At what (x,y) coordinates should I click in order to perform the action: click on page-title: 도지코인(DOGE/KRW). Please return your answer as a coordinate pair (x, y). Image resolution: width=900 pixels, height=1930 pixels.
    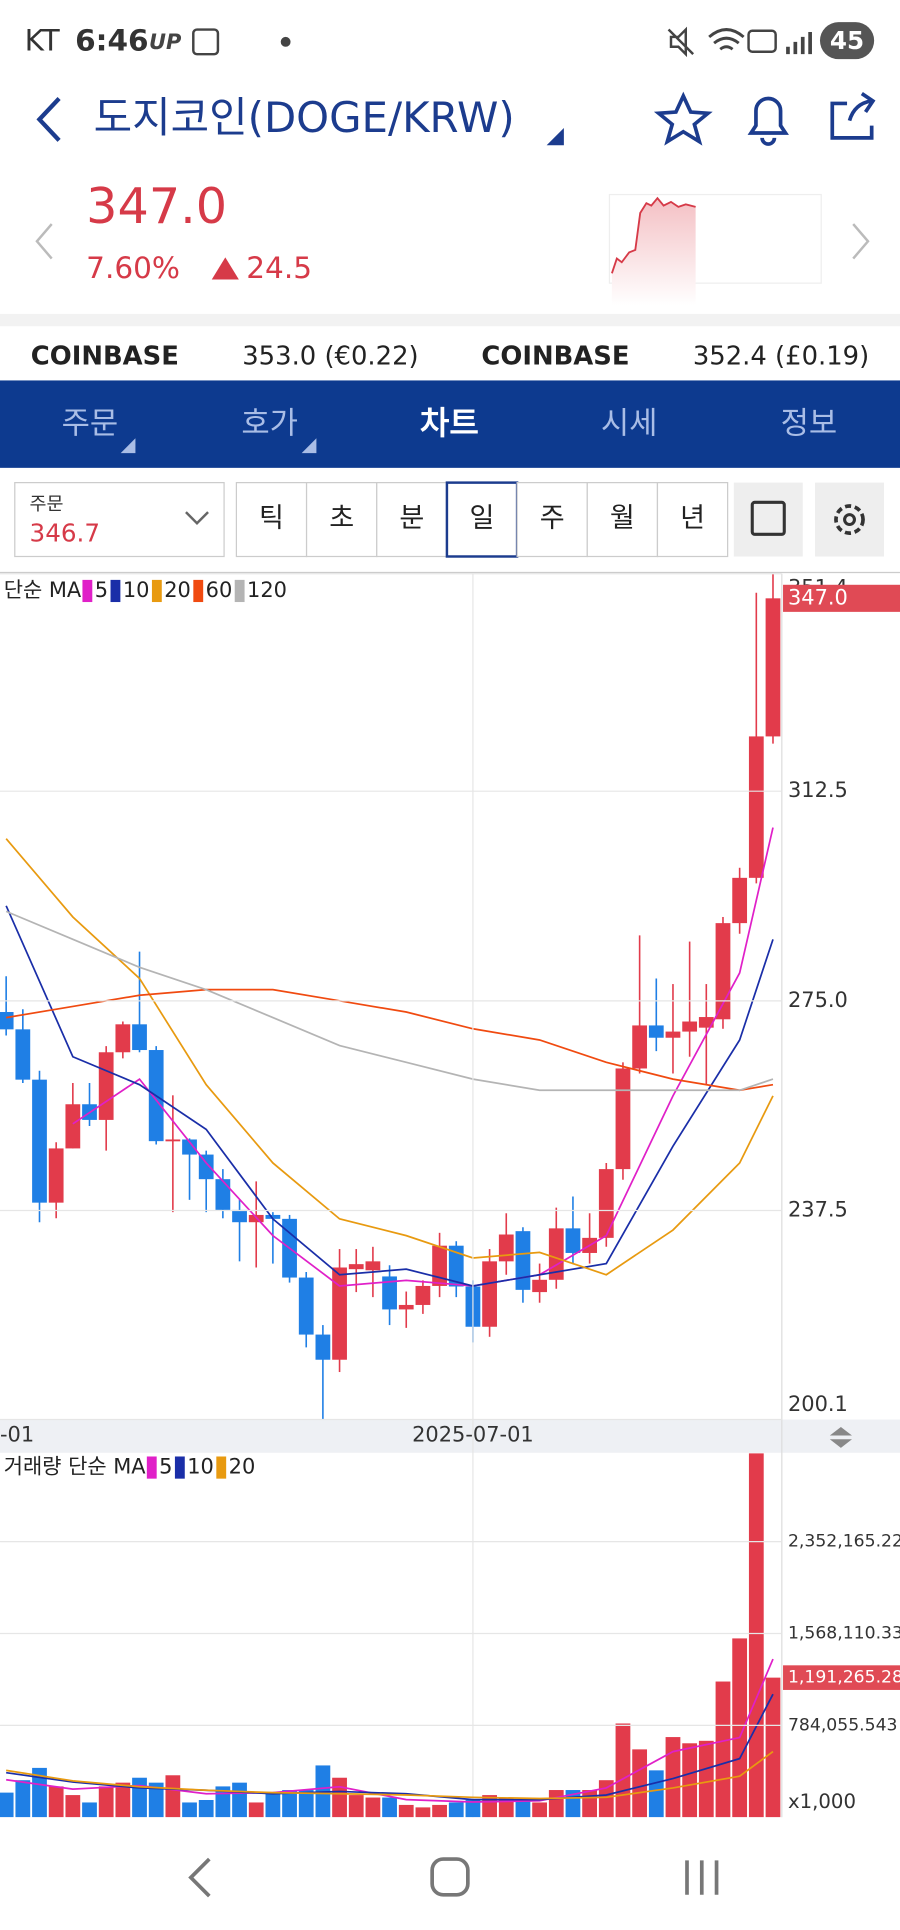
    Looking at the image, I should click on (304, 117).